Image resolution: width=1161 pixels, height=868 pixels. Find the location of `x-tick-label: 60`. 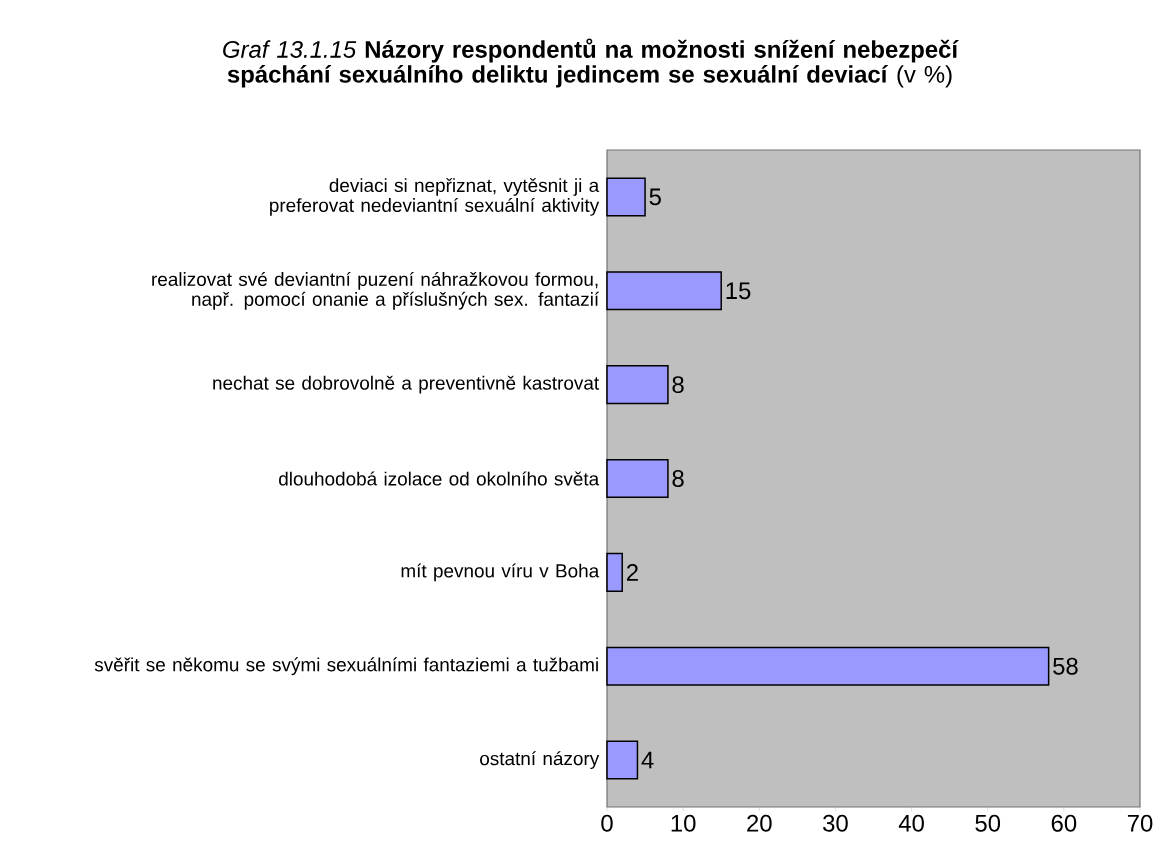

x-tick-label: 60 is located at coordinates (1064, 823).